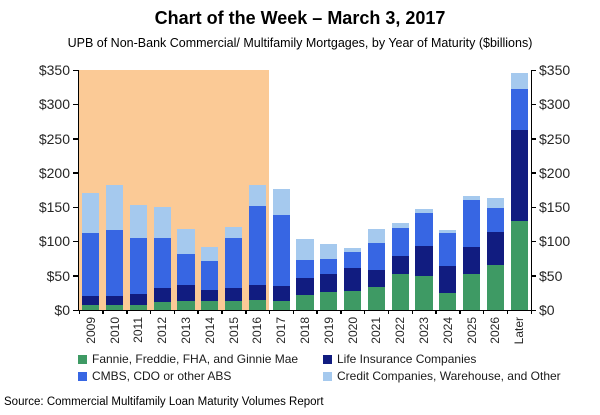 This screenshot has height=415, width=600. Describe the element at coordinates (195, 359) in the screenshot. I see `legend-label: Fannie, Freddie, FHA, and Ginnie Mae` at that location.